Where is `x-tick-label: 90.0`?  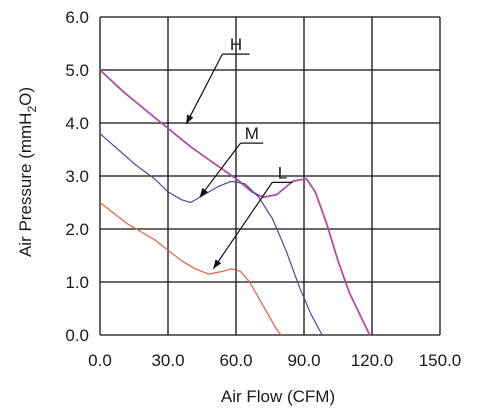 x-tick-label: 90.0 is located at coordinates (303, 360).